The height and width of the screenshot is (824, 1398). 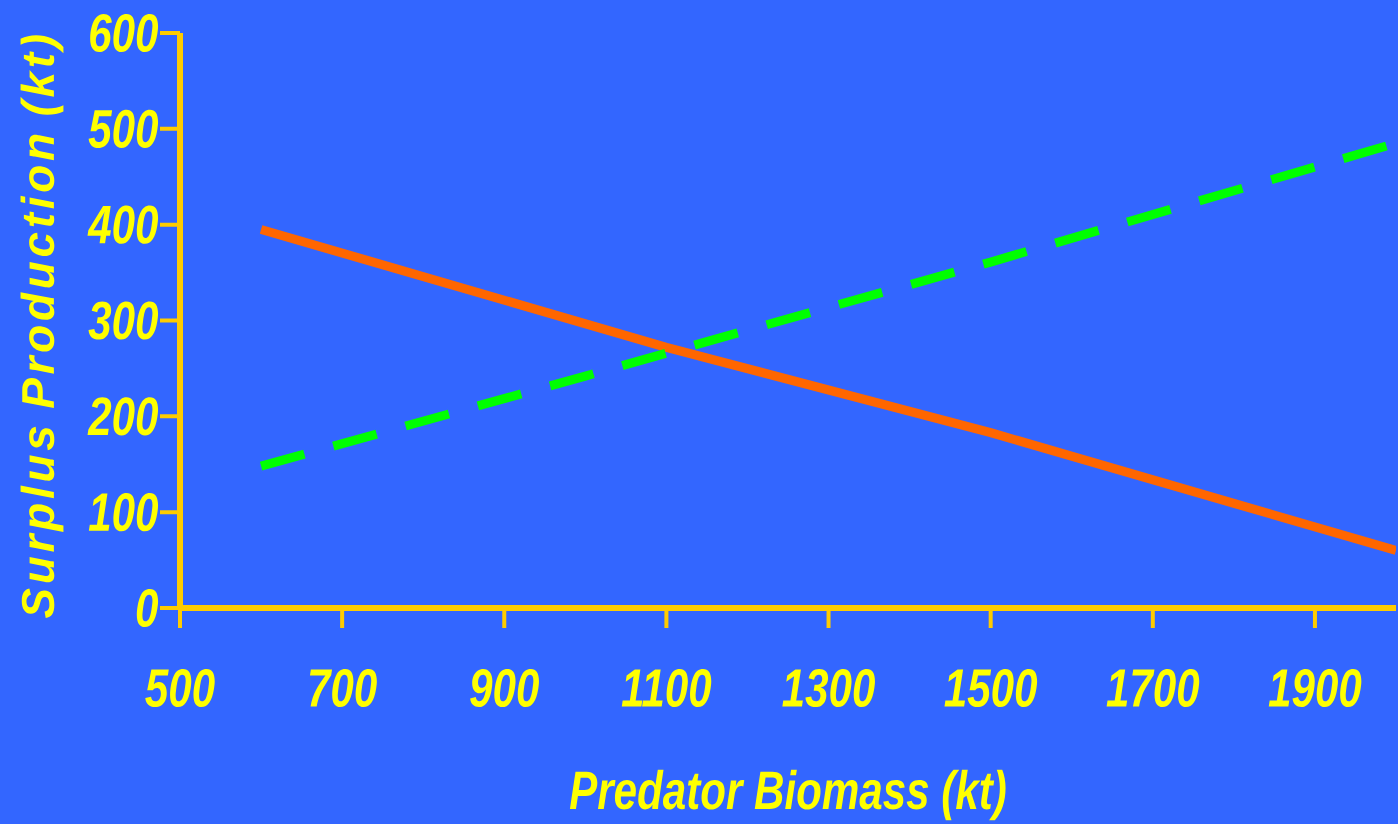 What do you see at coordinates (123, 128) in the screenshot?
I see `y-tick-label: 500` at bounding box center [123, 128].